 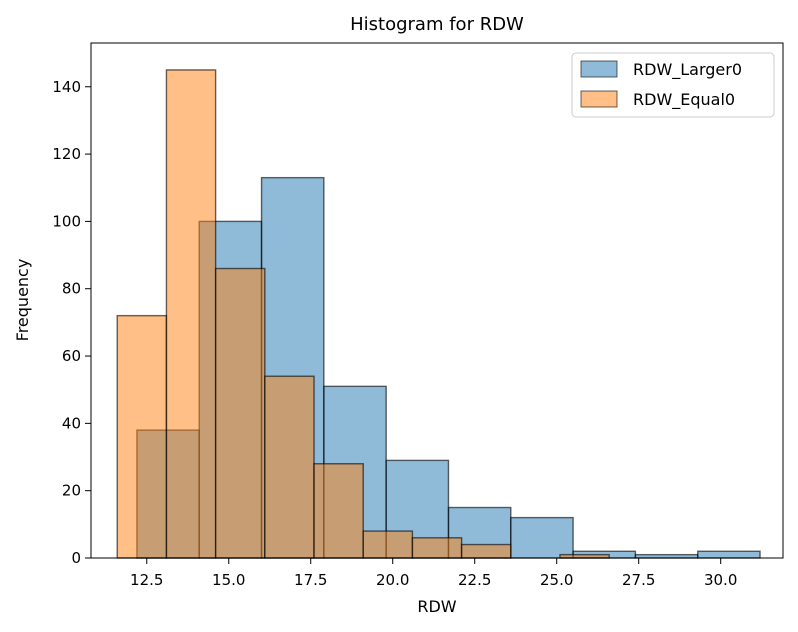 I want to click on x-tick-label: 25.0, so click(x=556, y=580).